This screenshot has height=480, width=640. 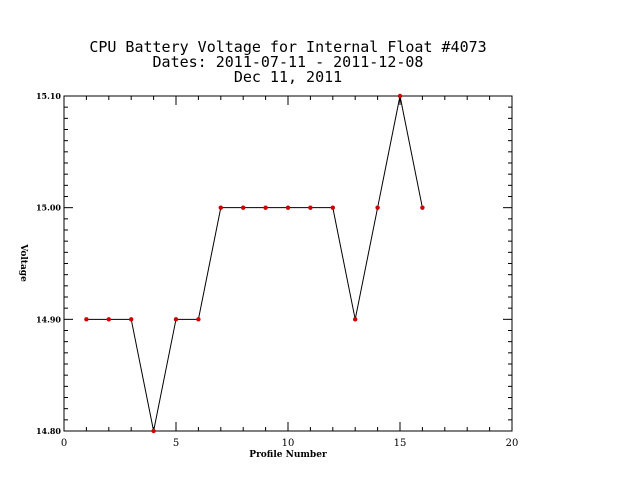 I want to click on chart-title-line-3: Dec 11, 2011, so click(x=288, y=77).